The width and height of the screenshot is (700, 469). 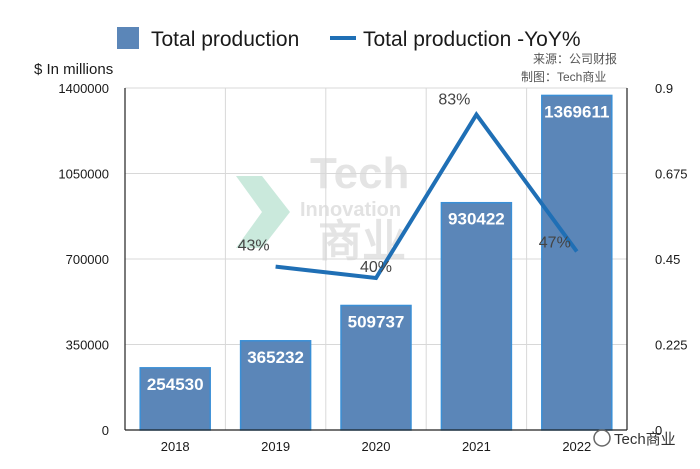 I want to click on legend-bar-swatch, so click(x=128, y=38).